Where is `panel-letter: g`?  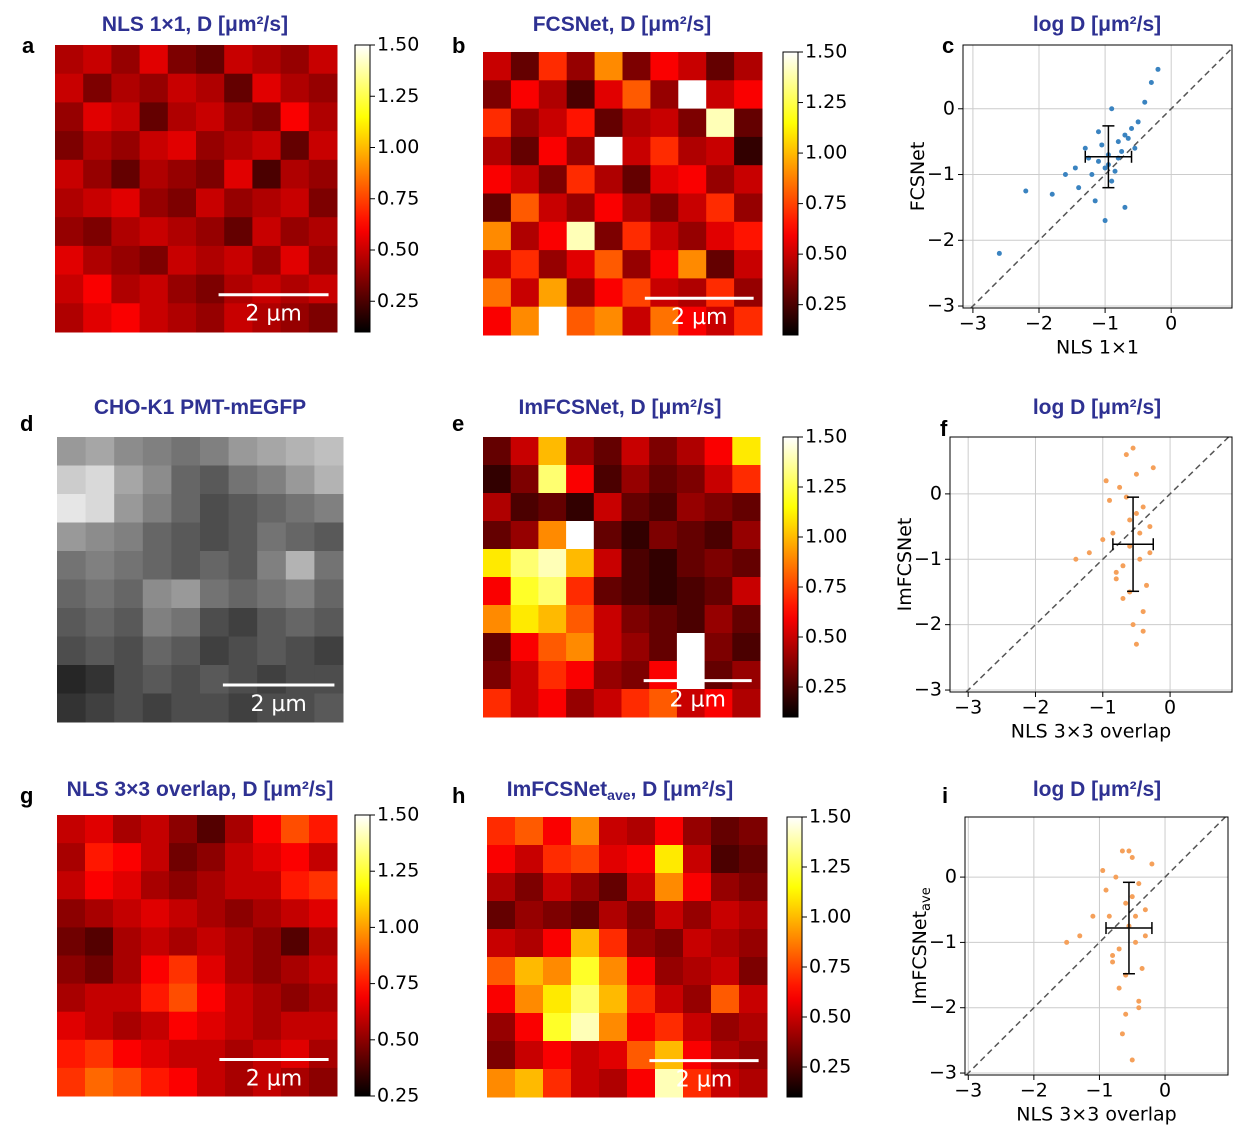
panel-letter: g is located at coordinates (26, 795).